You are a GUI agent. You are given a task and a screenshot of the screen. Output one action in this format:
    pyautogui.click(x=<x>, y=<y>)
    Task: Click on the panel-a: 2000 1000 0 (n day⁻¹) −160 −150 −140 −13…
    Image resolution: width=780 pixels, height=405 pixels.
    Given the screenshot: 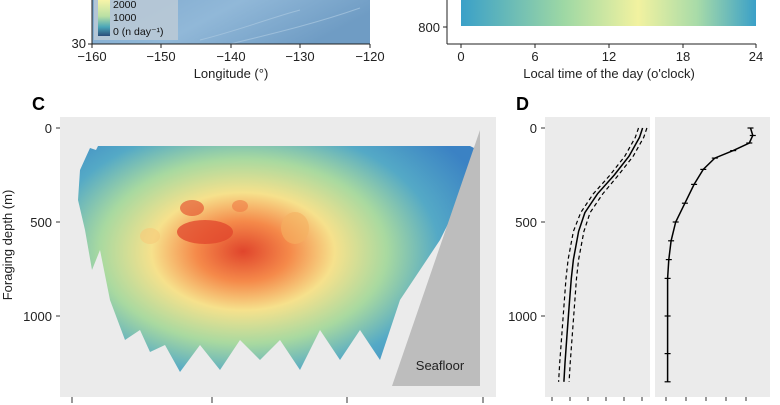 What is the action you would take?
    pyautogui.click(x=228, y=40)
    